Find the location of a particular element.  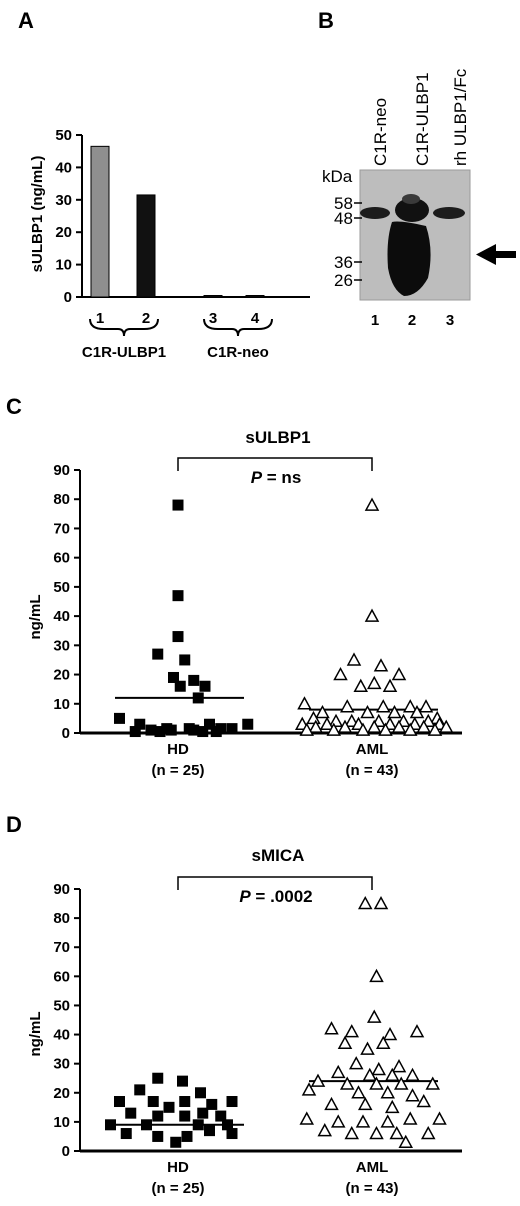

panel-d-y-tick-label: 90 is located at coordinates (61, 889).